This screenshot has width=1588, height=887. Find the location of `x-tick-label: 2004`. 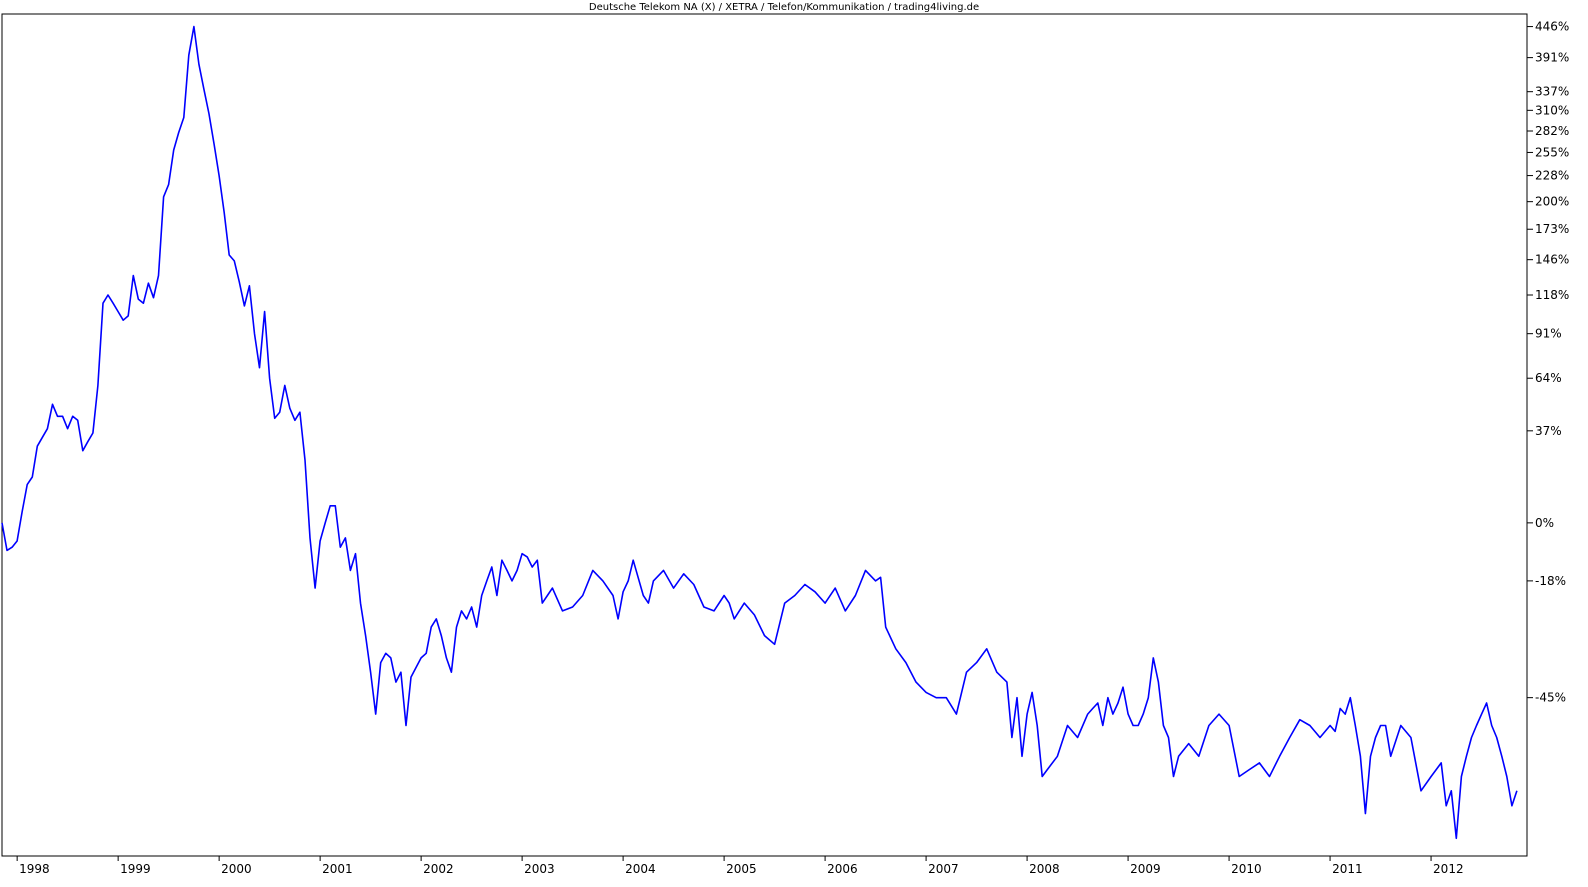

x-tick-label: 2004 is located at coordinates (640, 869).